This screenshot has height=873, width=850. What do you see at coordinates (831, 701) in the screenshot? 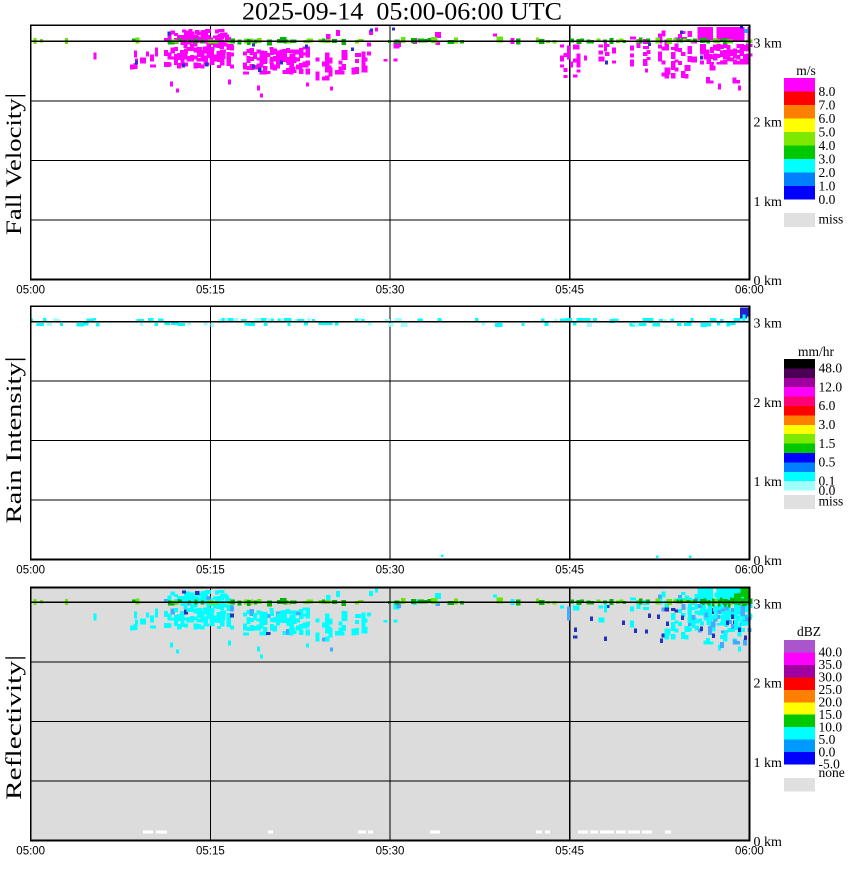
I see `svg-text: 20.0` at bounding box center [831, 701].